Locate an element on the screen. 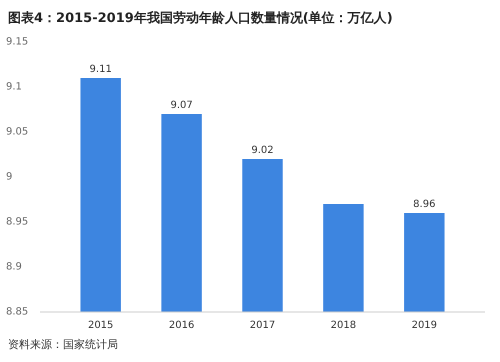  x-tick-label: 2016 is located at coordinates (181, 325).